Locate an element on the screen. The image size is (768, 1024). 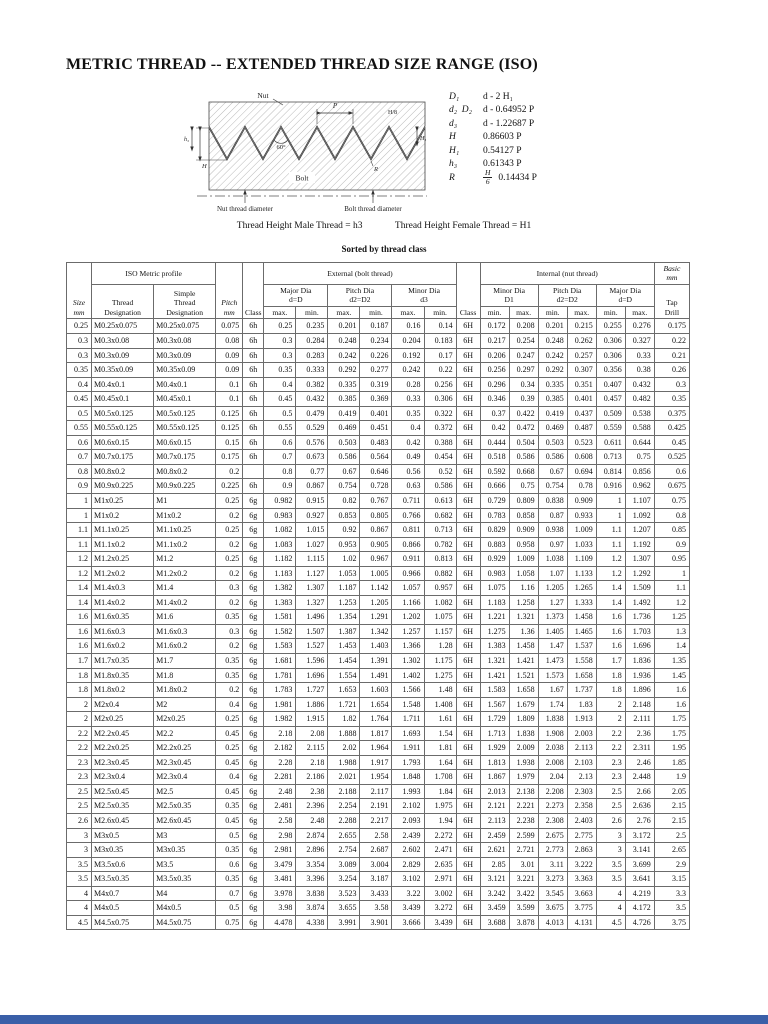
cell-major_dia_min: 0.235 is located at coordinates (312, 326).